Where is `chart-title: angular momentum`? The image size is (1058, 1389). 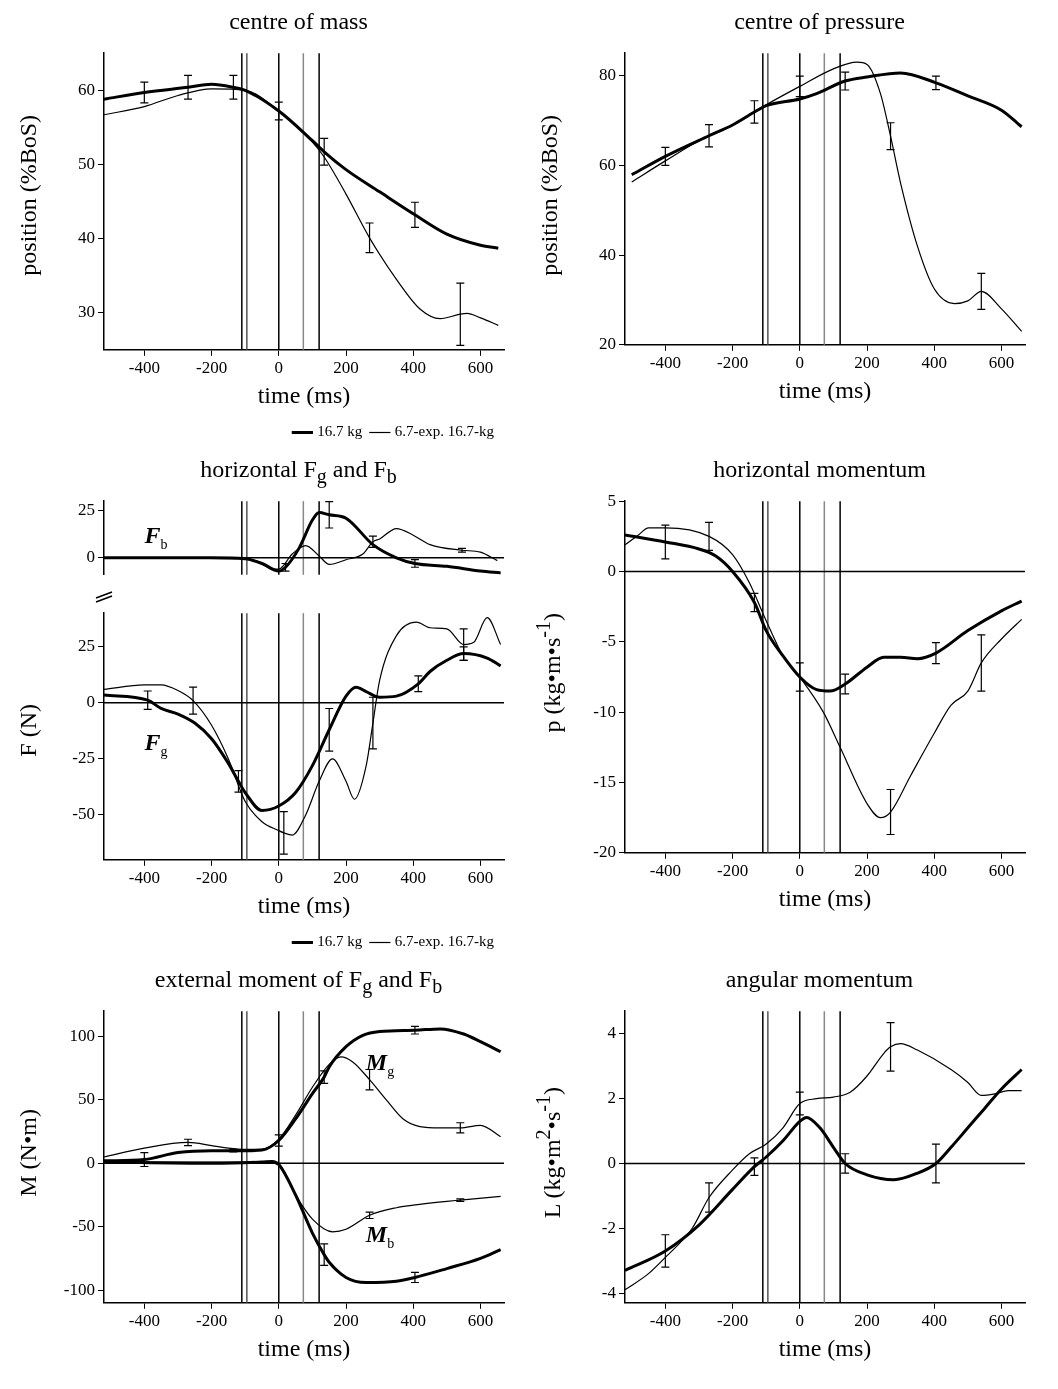
chart-title: angular momentum is located at coordinates (819, 980).